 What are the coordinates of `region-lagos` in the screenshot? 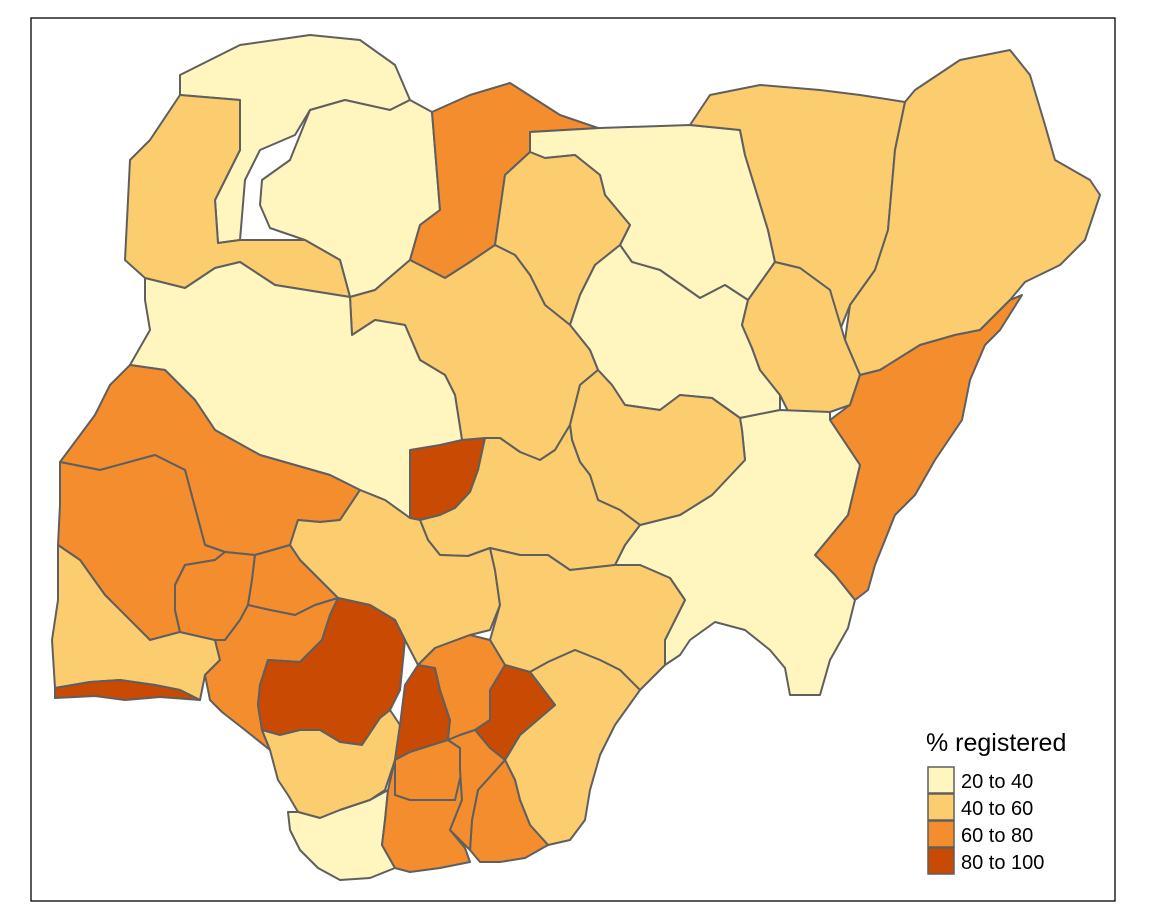 It's located at (127, 690).